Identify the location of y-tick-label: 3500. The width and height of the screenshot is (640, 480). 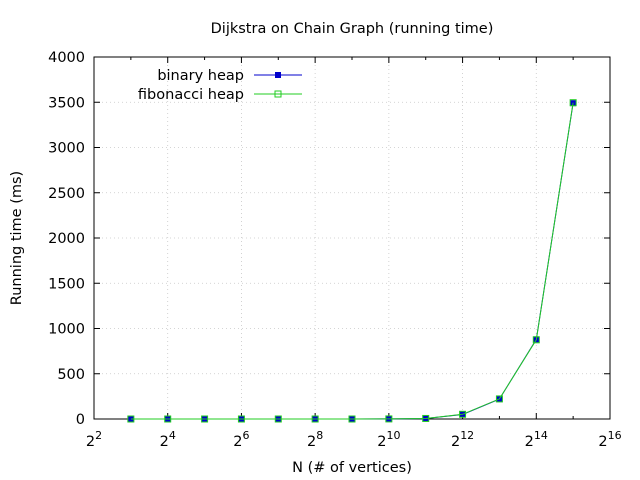
(66, 103).